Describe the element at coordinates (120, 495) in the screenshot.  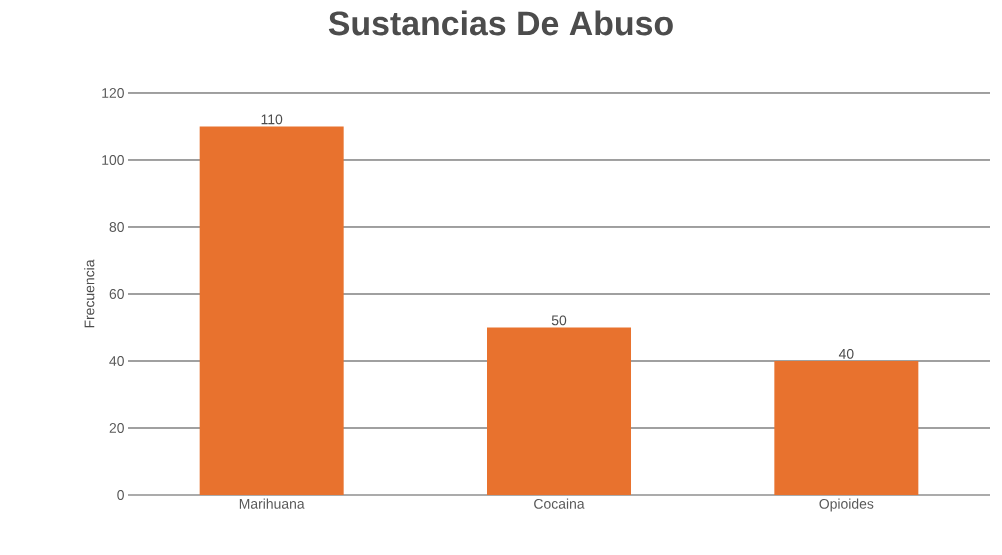
I see `y-tick-label: 0` at that location.